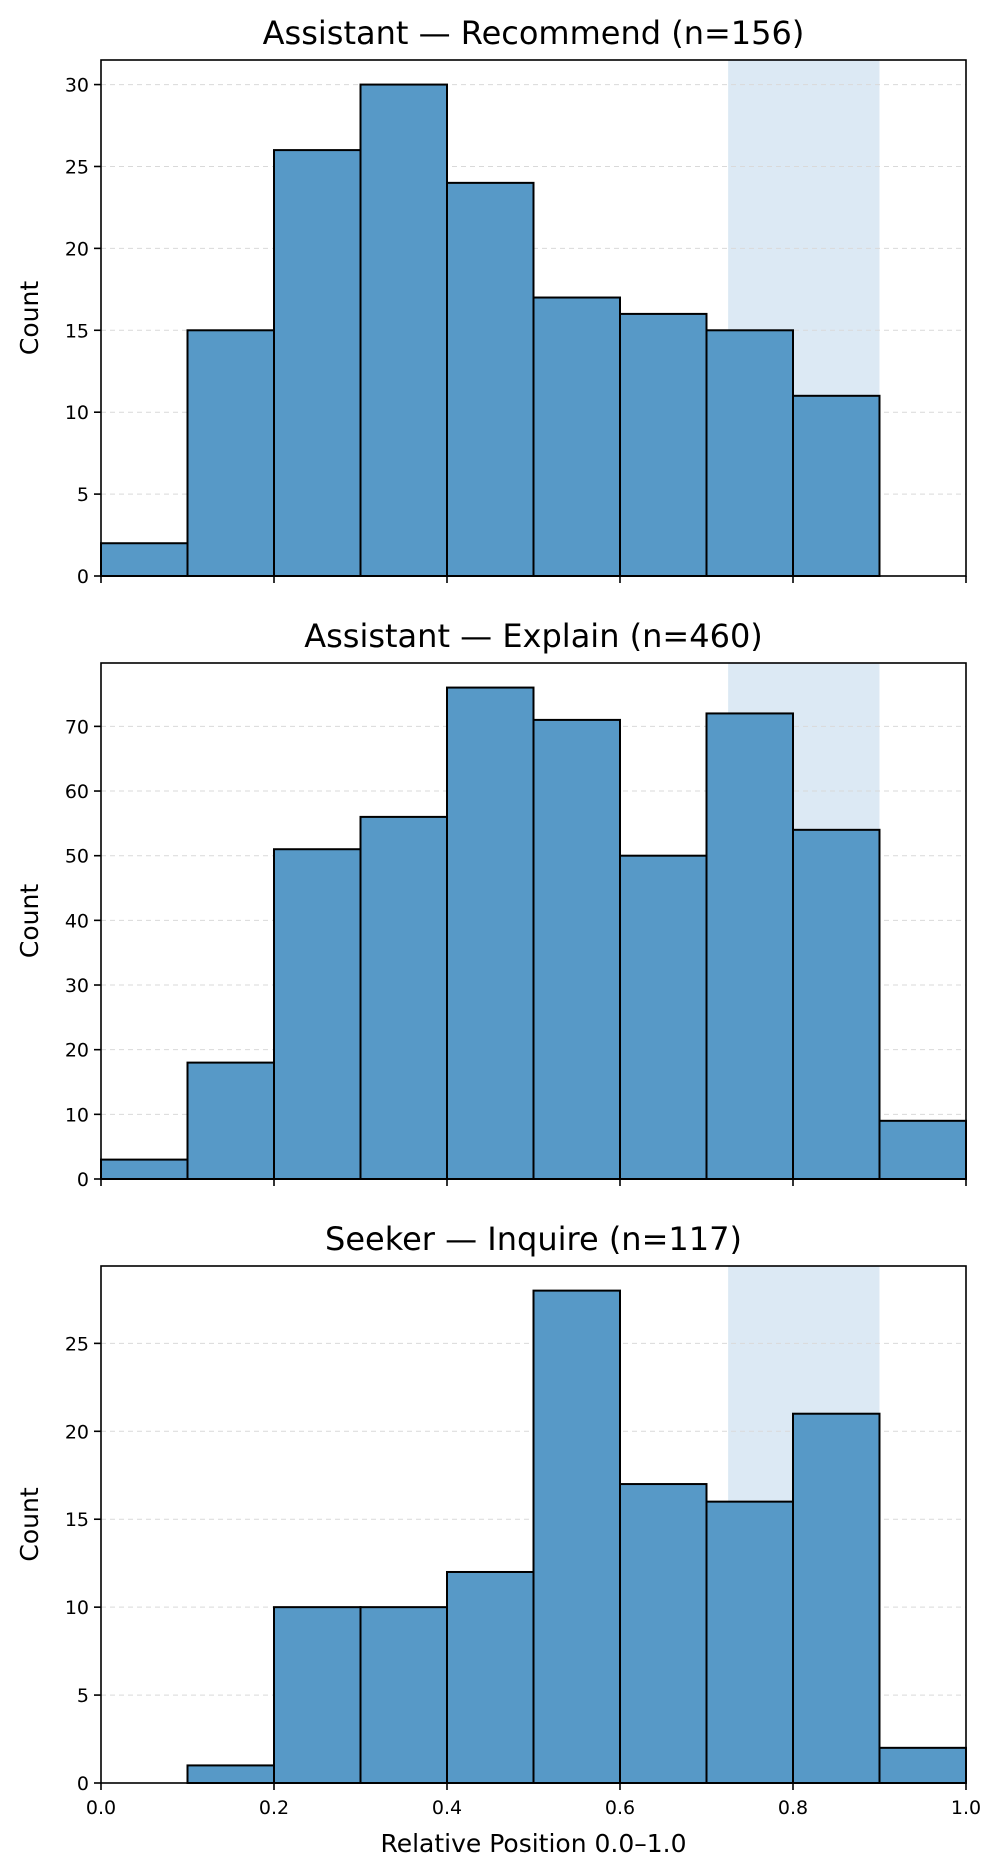 This screenshot has width=997, height=1863. I want to click on x-tick-label: 0.8, so click(793, 1808).